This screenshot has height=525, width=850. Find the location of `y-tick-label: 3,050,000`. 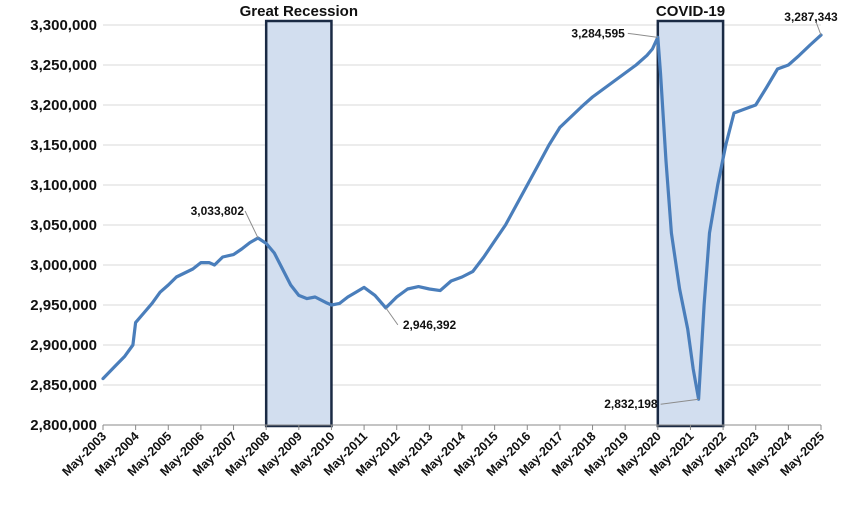

y-tick-label: 3,050,000 is located at coordinates (63, 225).